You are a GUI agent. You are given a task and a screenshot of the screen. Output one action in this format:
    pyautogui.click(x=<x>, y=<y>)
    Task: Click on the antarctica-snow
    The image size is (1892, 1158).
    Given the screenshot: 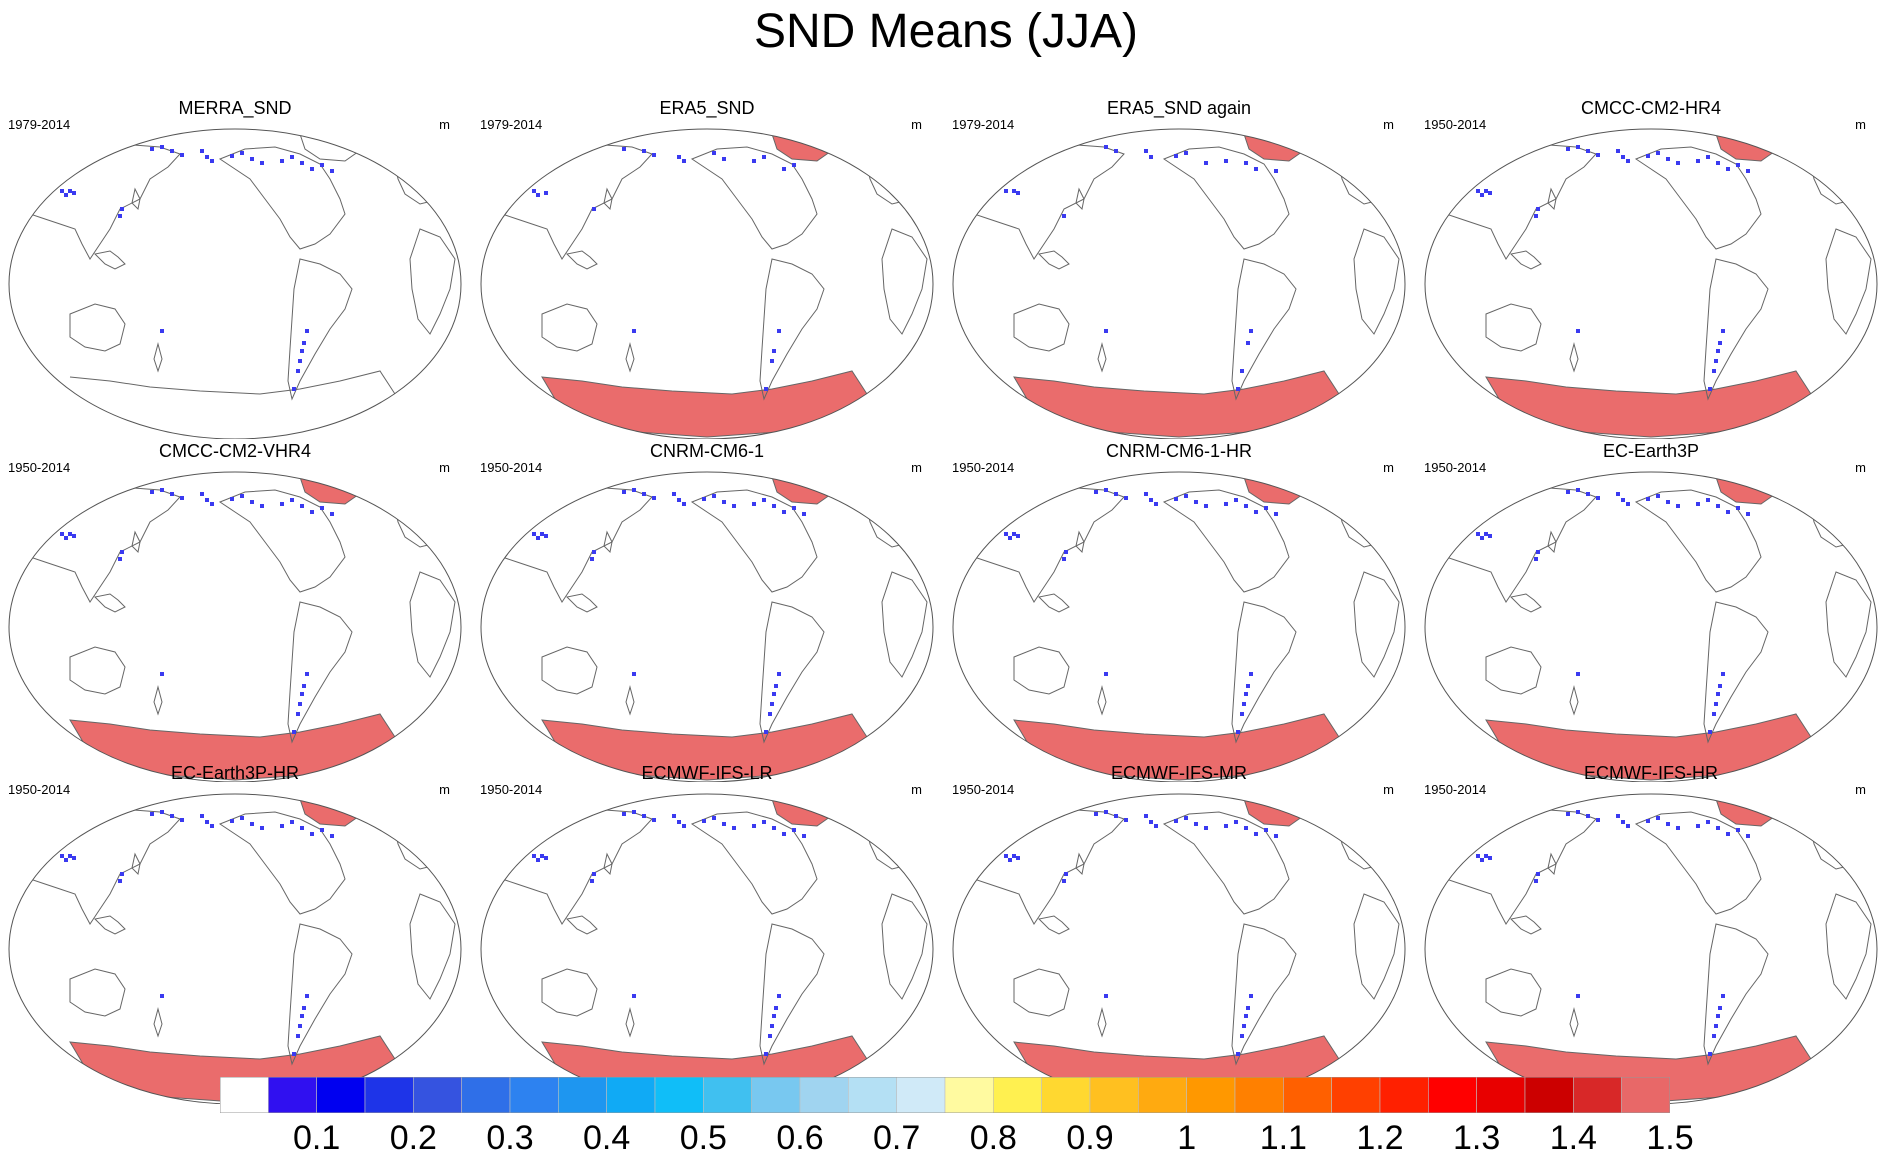 What is the action you would take?
    pyautogui.click(x=704, y=404)
    